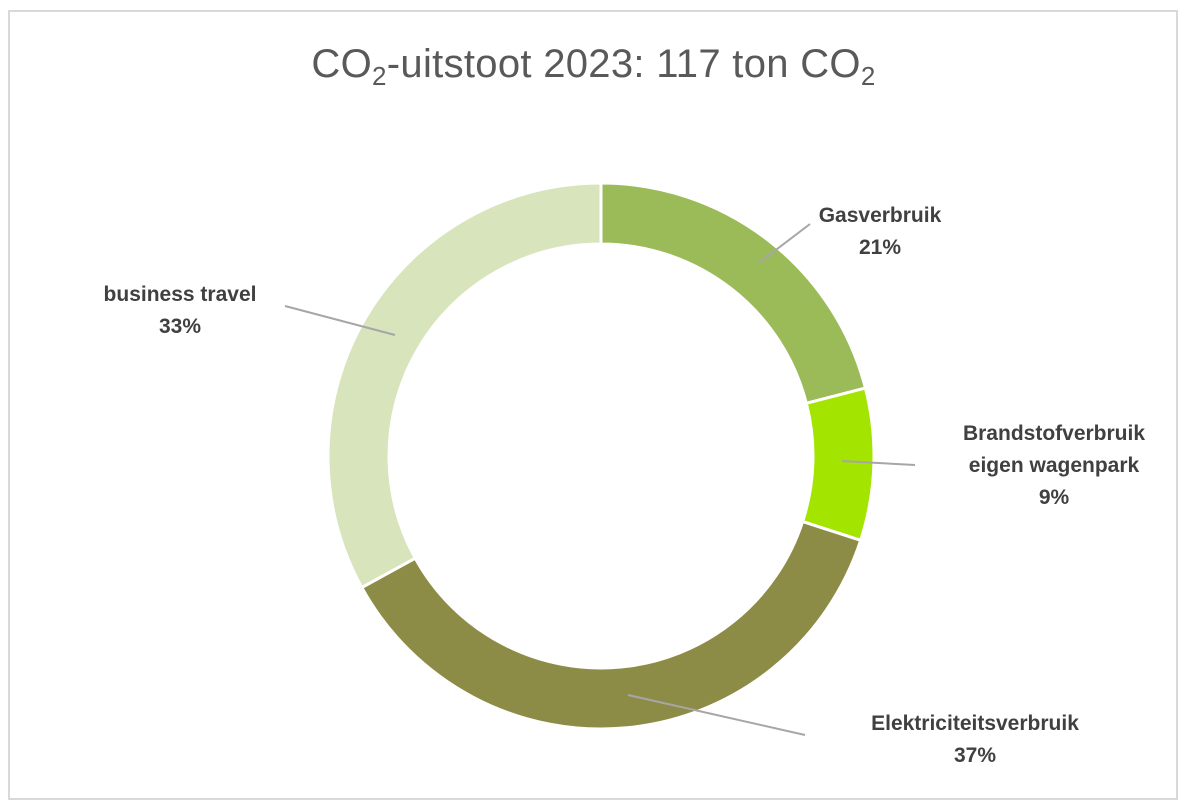 Image resolution: width=1187 pixels, height=805 pixels. I want to click on chart-title: CO2-uitstoot 2023: 117 ton CO2, so click(593, 67).